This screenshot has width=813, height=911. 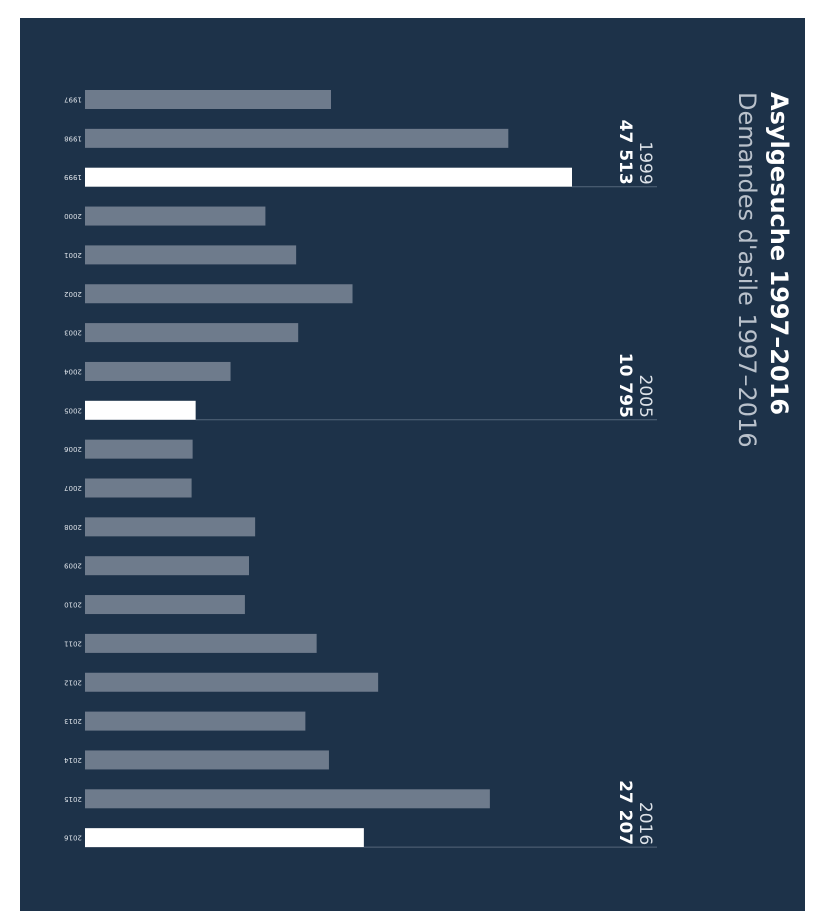 What do you see at coordinates (73, 838) in the screenshot?
I see `tick-label-2016: 2016` at bounding box center [73, 838].